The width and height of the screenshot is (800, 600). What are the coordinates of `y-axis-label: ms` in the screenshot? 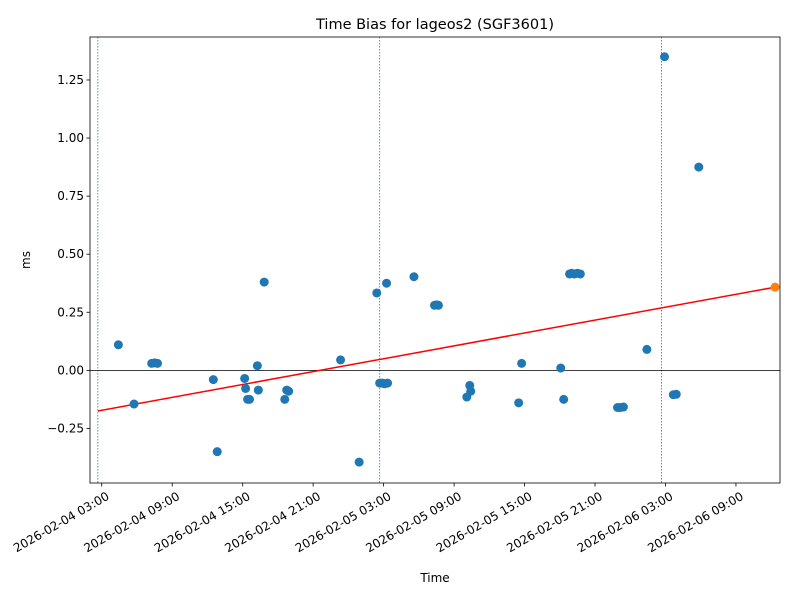 It's located at (26, 260).